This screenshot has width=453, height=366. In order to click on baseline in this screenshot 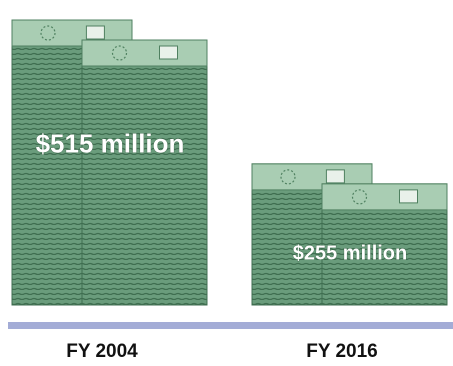, I will do `click(230, 325)`.